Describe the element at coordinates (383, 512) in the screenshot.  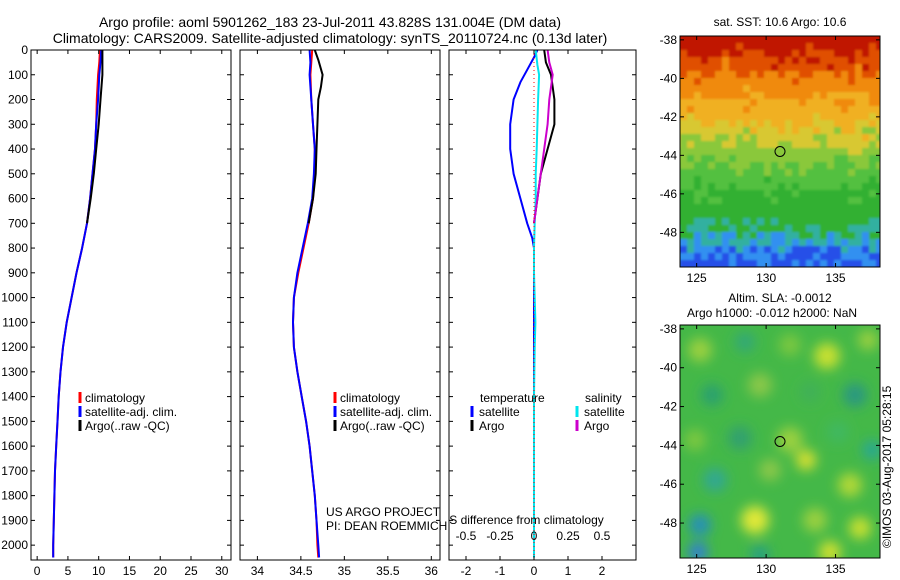
I see `panel-annotation: US ARGO PROJECT` at that location.